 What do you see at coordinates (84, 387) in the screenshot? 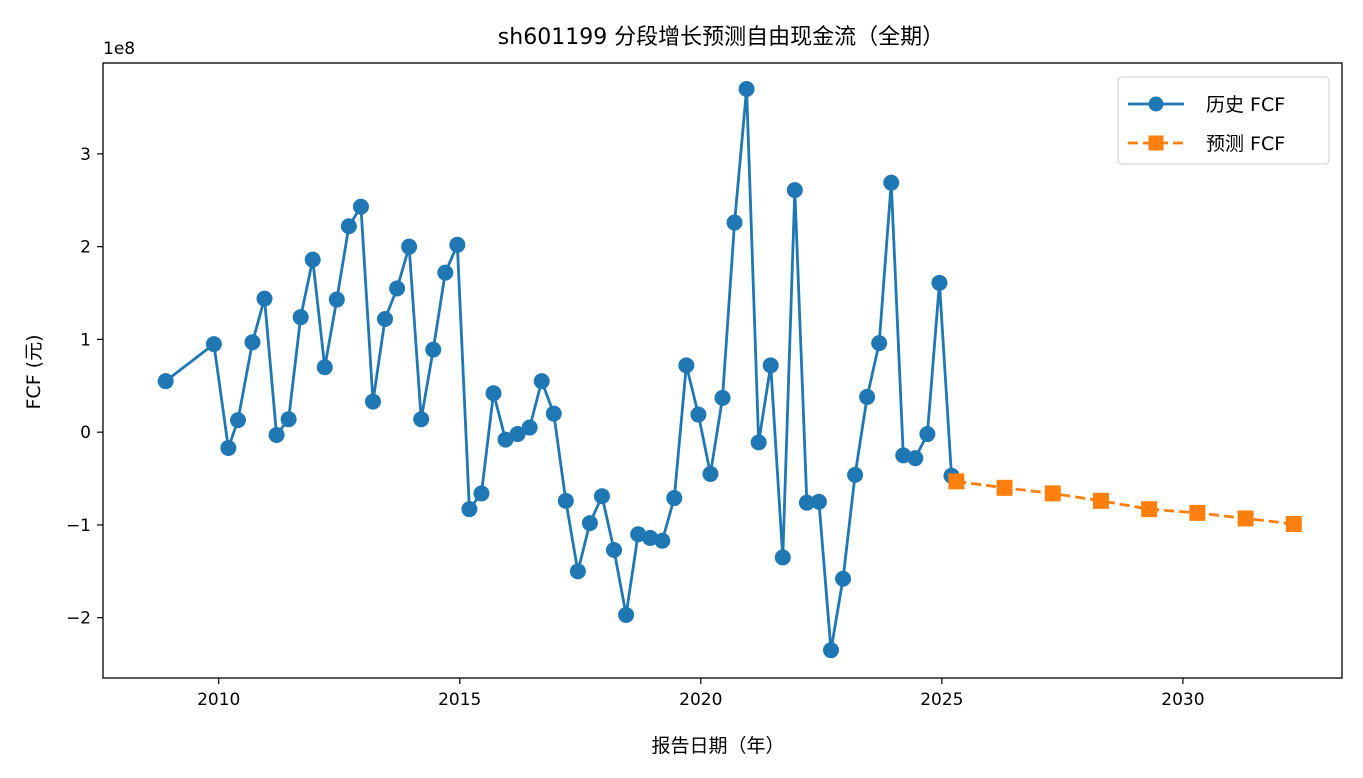
I see `y-axis: −2 −1 0 1 2 3` at bounding box center [84, 387].